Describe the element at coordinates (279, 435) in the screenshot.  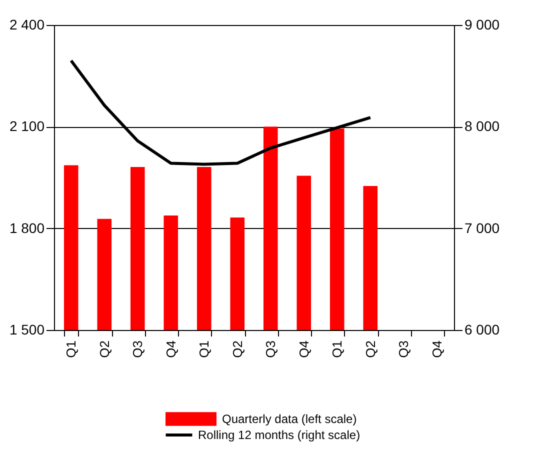
I see `legend-label: Rolling 12 months (right scale)` at that location.